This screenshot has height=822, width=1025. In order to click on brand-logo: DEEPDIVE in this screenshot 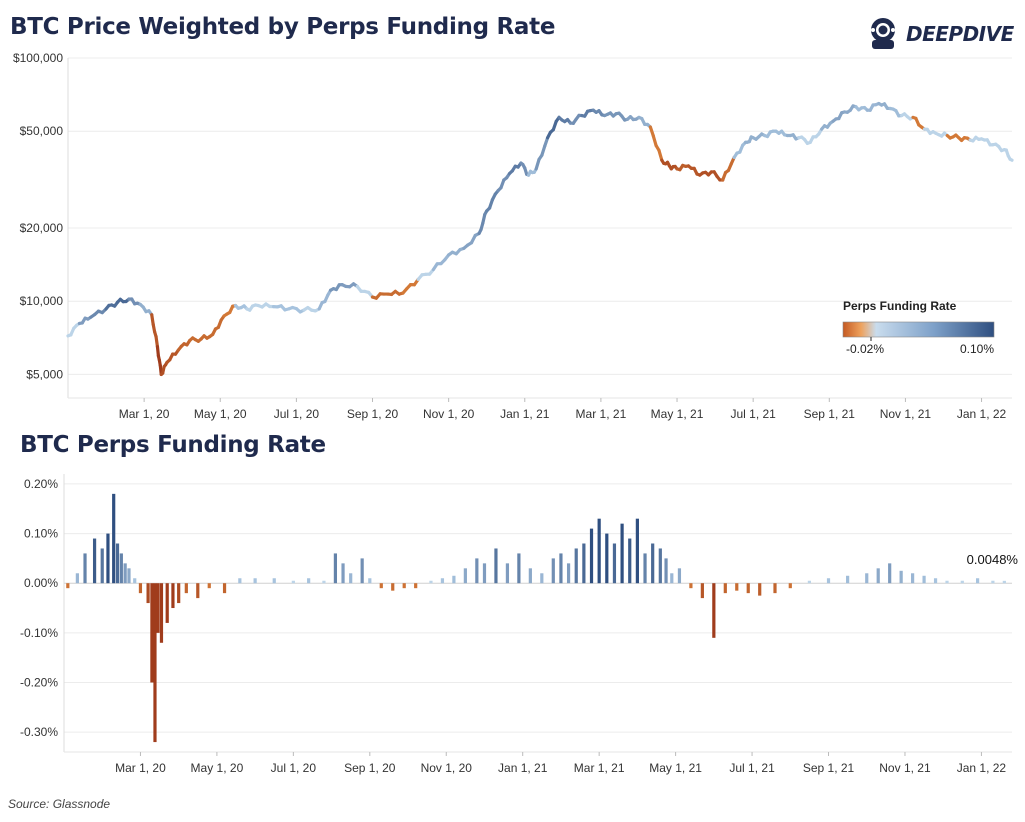, I will do `click(941, 34)`.